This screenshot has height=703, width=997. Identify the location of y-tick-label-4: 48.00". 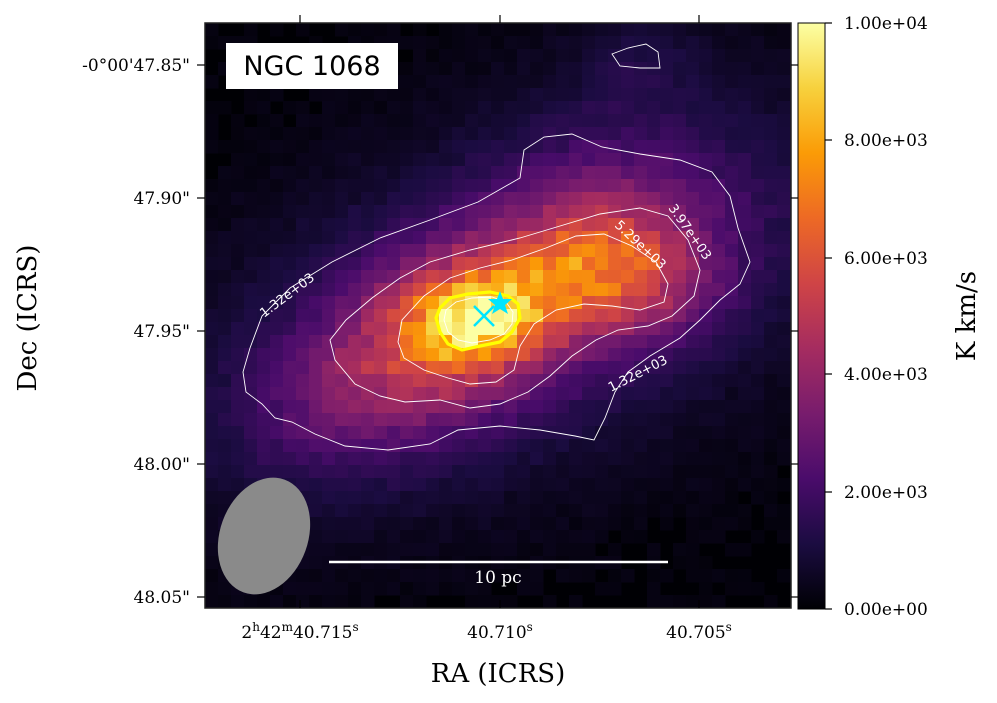
(162, 465).